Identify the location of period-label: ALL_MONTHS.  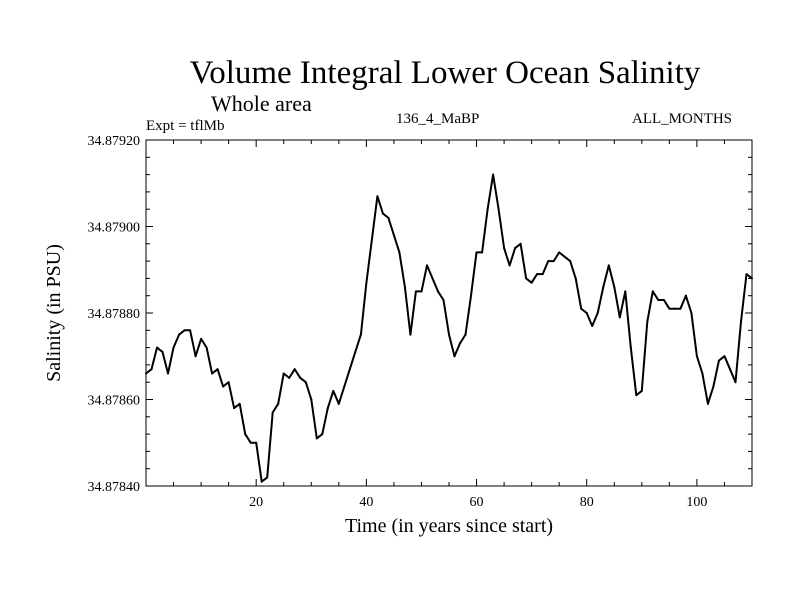
(682, 119).